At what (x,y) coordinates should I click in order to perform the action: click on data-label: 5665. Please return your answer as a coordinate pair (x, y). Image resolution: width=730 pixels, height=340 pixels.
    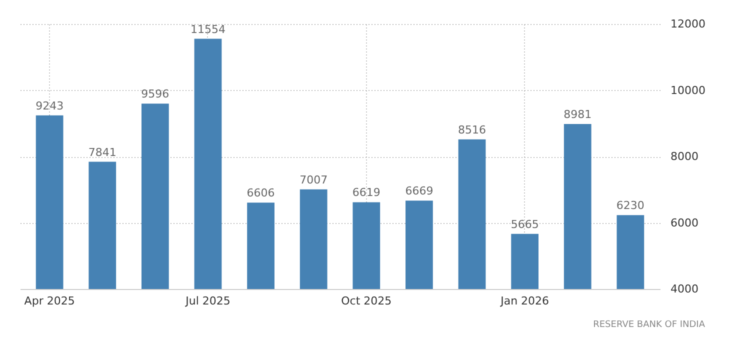
    Looking at the image, I should click on (524, 224).